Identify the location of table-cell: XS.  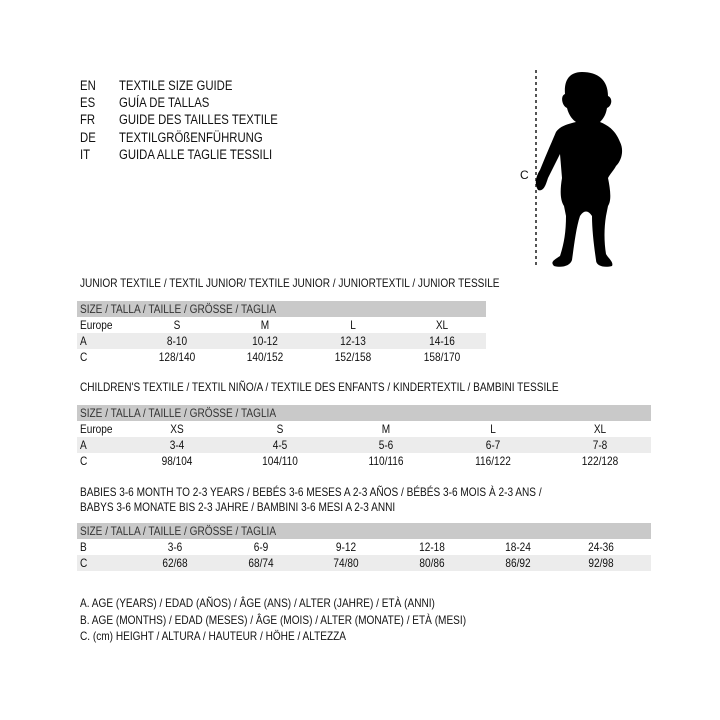
(177, 429).